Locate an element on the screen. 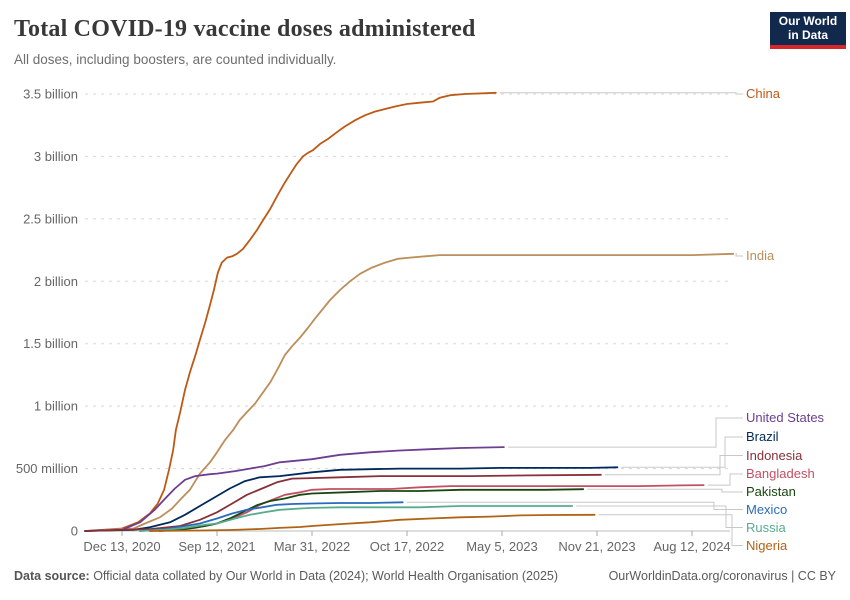 Image resolution: width=850 pixels, height=600 pixels. series-line-pakistan is located at coordinates (371, 510).